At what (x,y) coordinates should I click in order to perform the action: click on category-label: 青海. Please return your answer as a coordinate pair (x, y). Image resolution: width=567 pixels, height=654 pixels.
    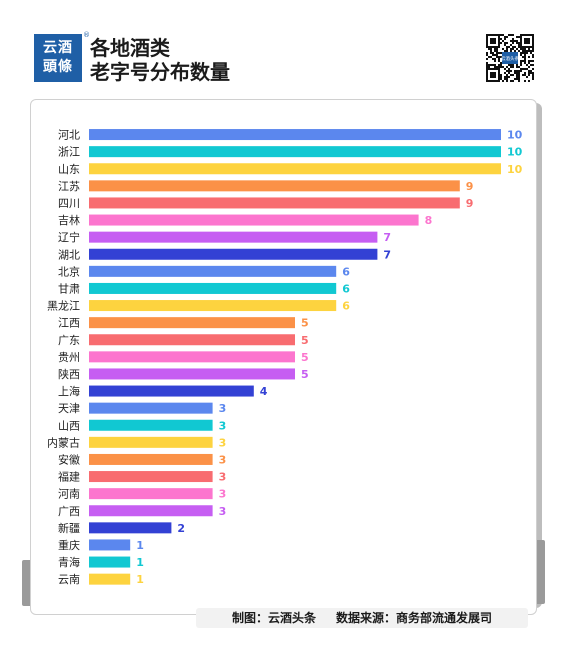
    Looking at the image, I should click on (69, 562).